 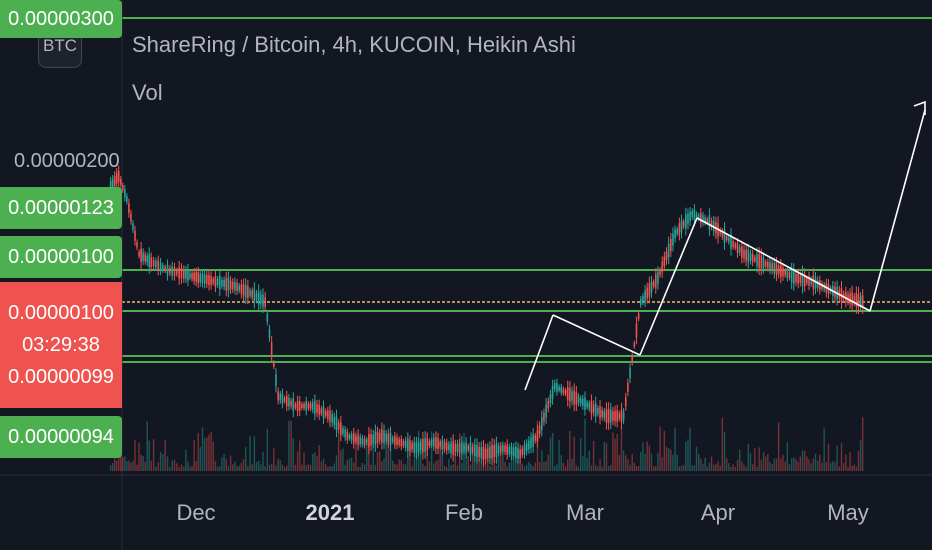 I want to click on x-tick-label: Mar, so click(x=585, y=512).